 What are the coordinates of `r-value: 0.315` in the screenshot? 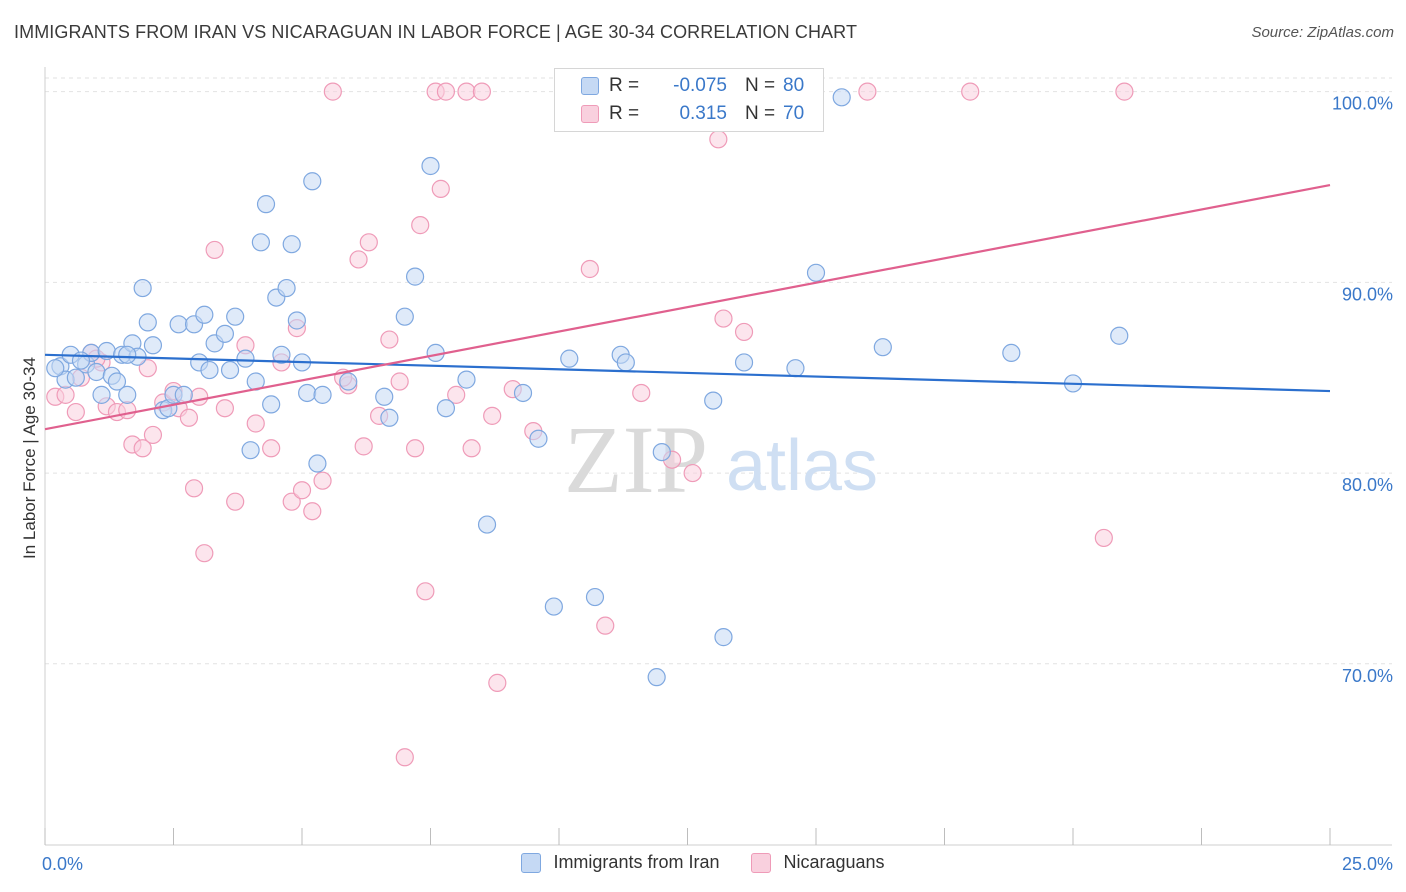 It's located at (703, 113).